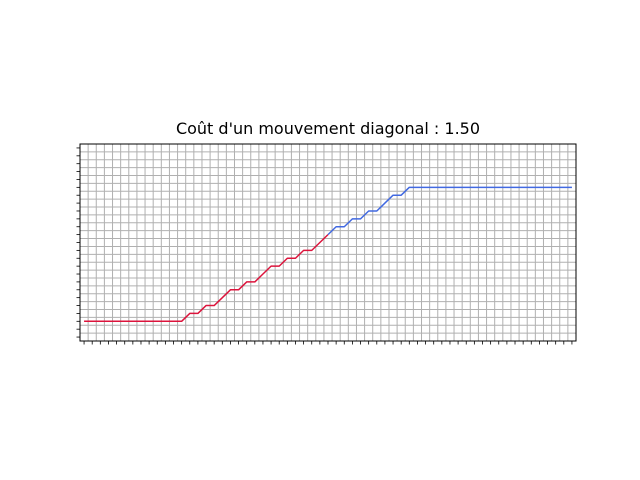  What do you see at coordinates (328, 128) in the screenshot?
I see `chart-title: Coût d'un mouvement diagonal : 1.50` at bounding box center [328, 128].